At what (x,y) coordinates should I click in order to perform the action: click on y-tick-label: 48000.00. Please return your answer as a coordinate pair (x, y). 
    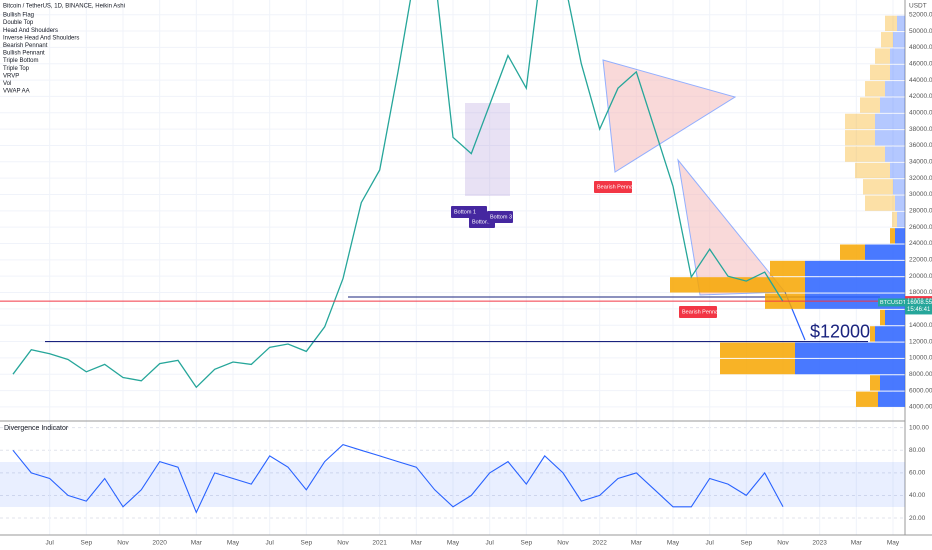
    Looking at the image, I should click on (920, 47).